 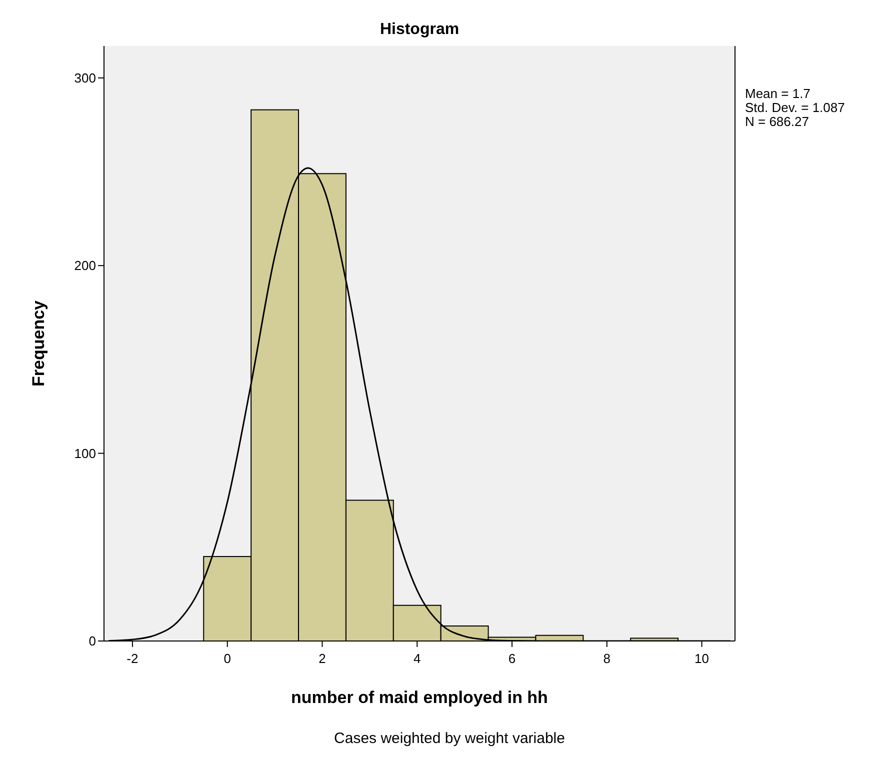 What do you see at coordinates (512, 658) in the screenshot?
I see `x-tick-label: 6` at bounding box center [512, 658].